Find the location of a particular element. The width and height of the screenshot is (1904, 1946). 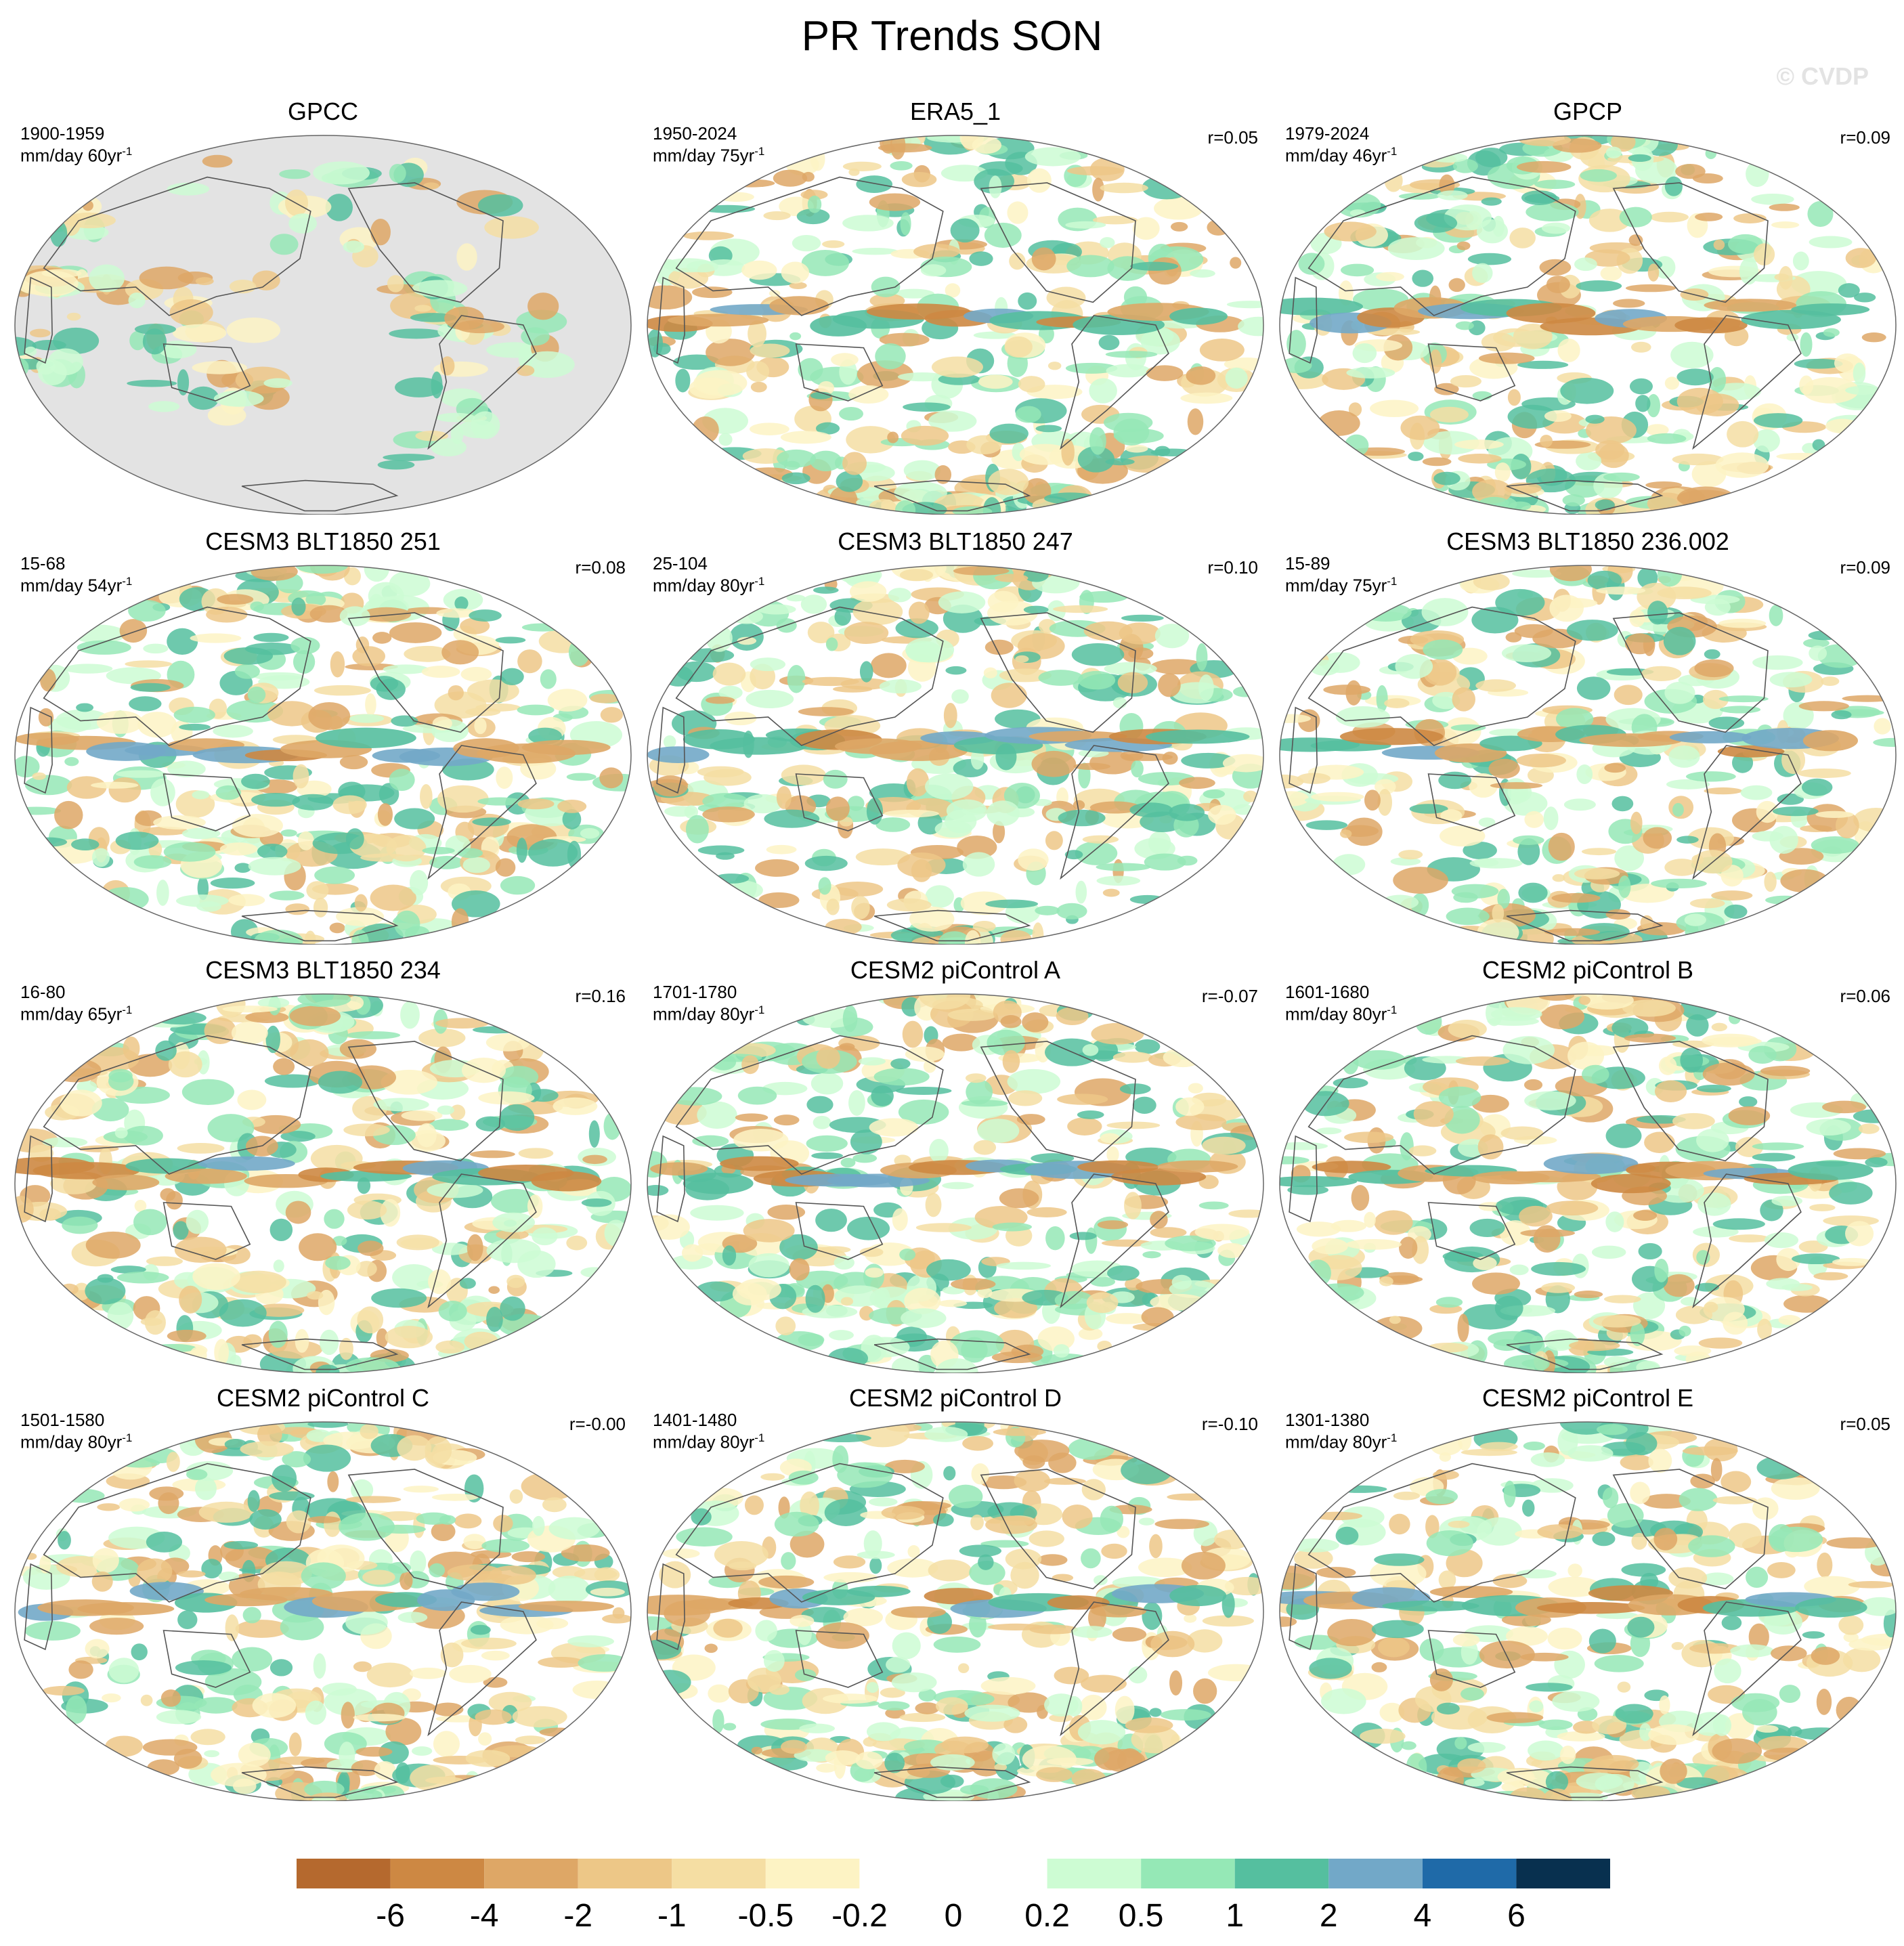

colorbar-label: -6 is located at coordinates (391, 1915).